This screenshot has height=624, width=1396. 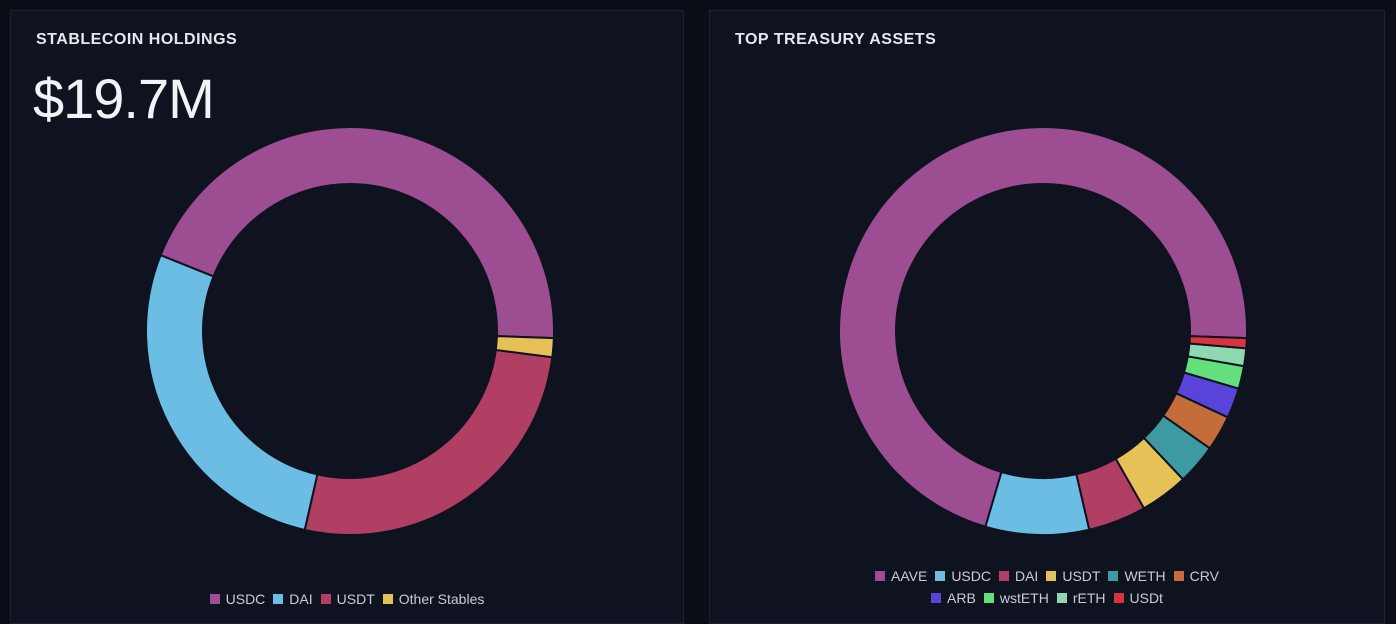 What do you see at coordinates (836, 39) in the screenshot?
I see `panel-title: TOP TREASURY ASSETS` at bounding box center [836, 39].